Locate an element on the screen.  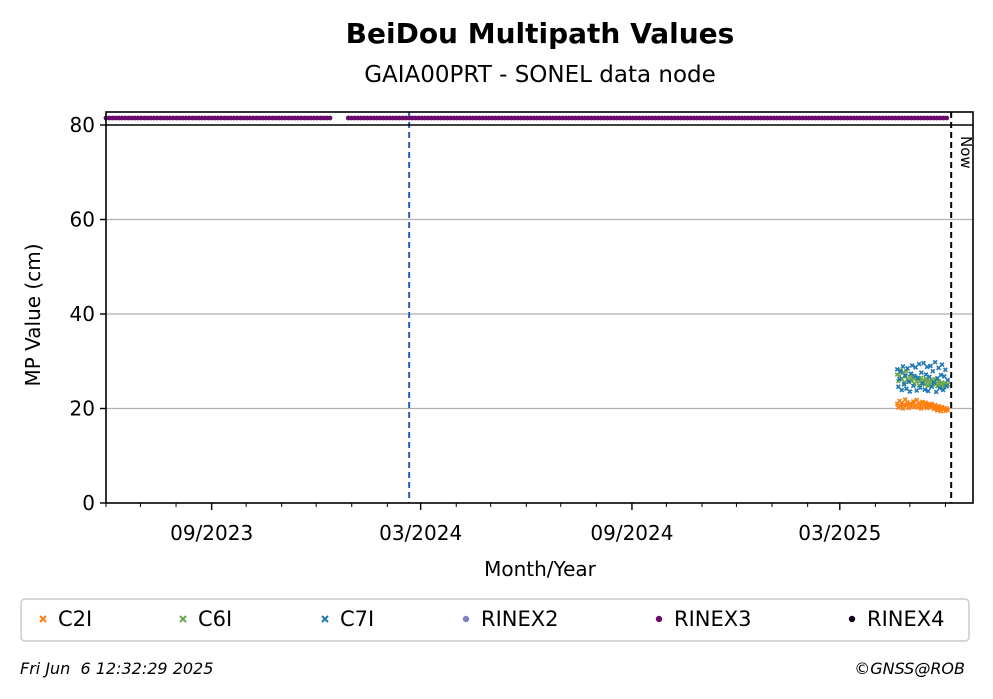
x-tick-label: 03/2024 is located at coordinates (420, 533).